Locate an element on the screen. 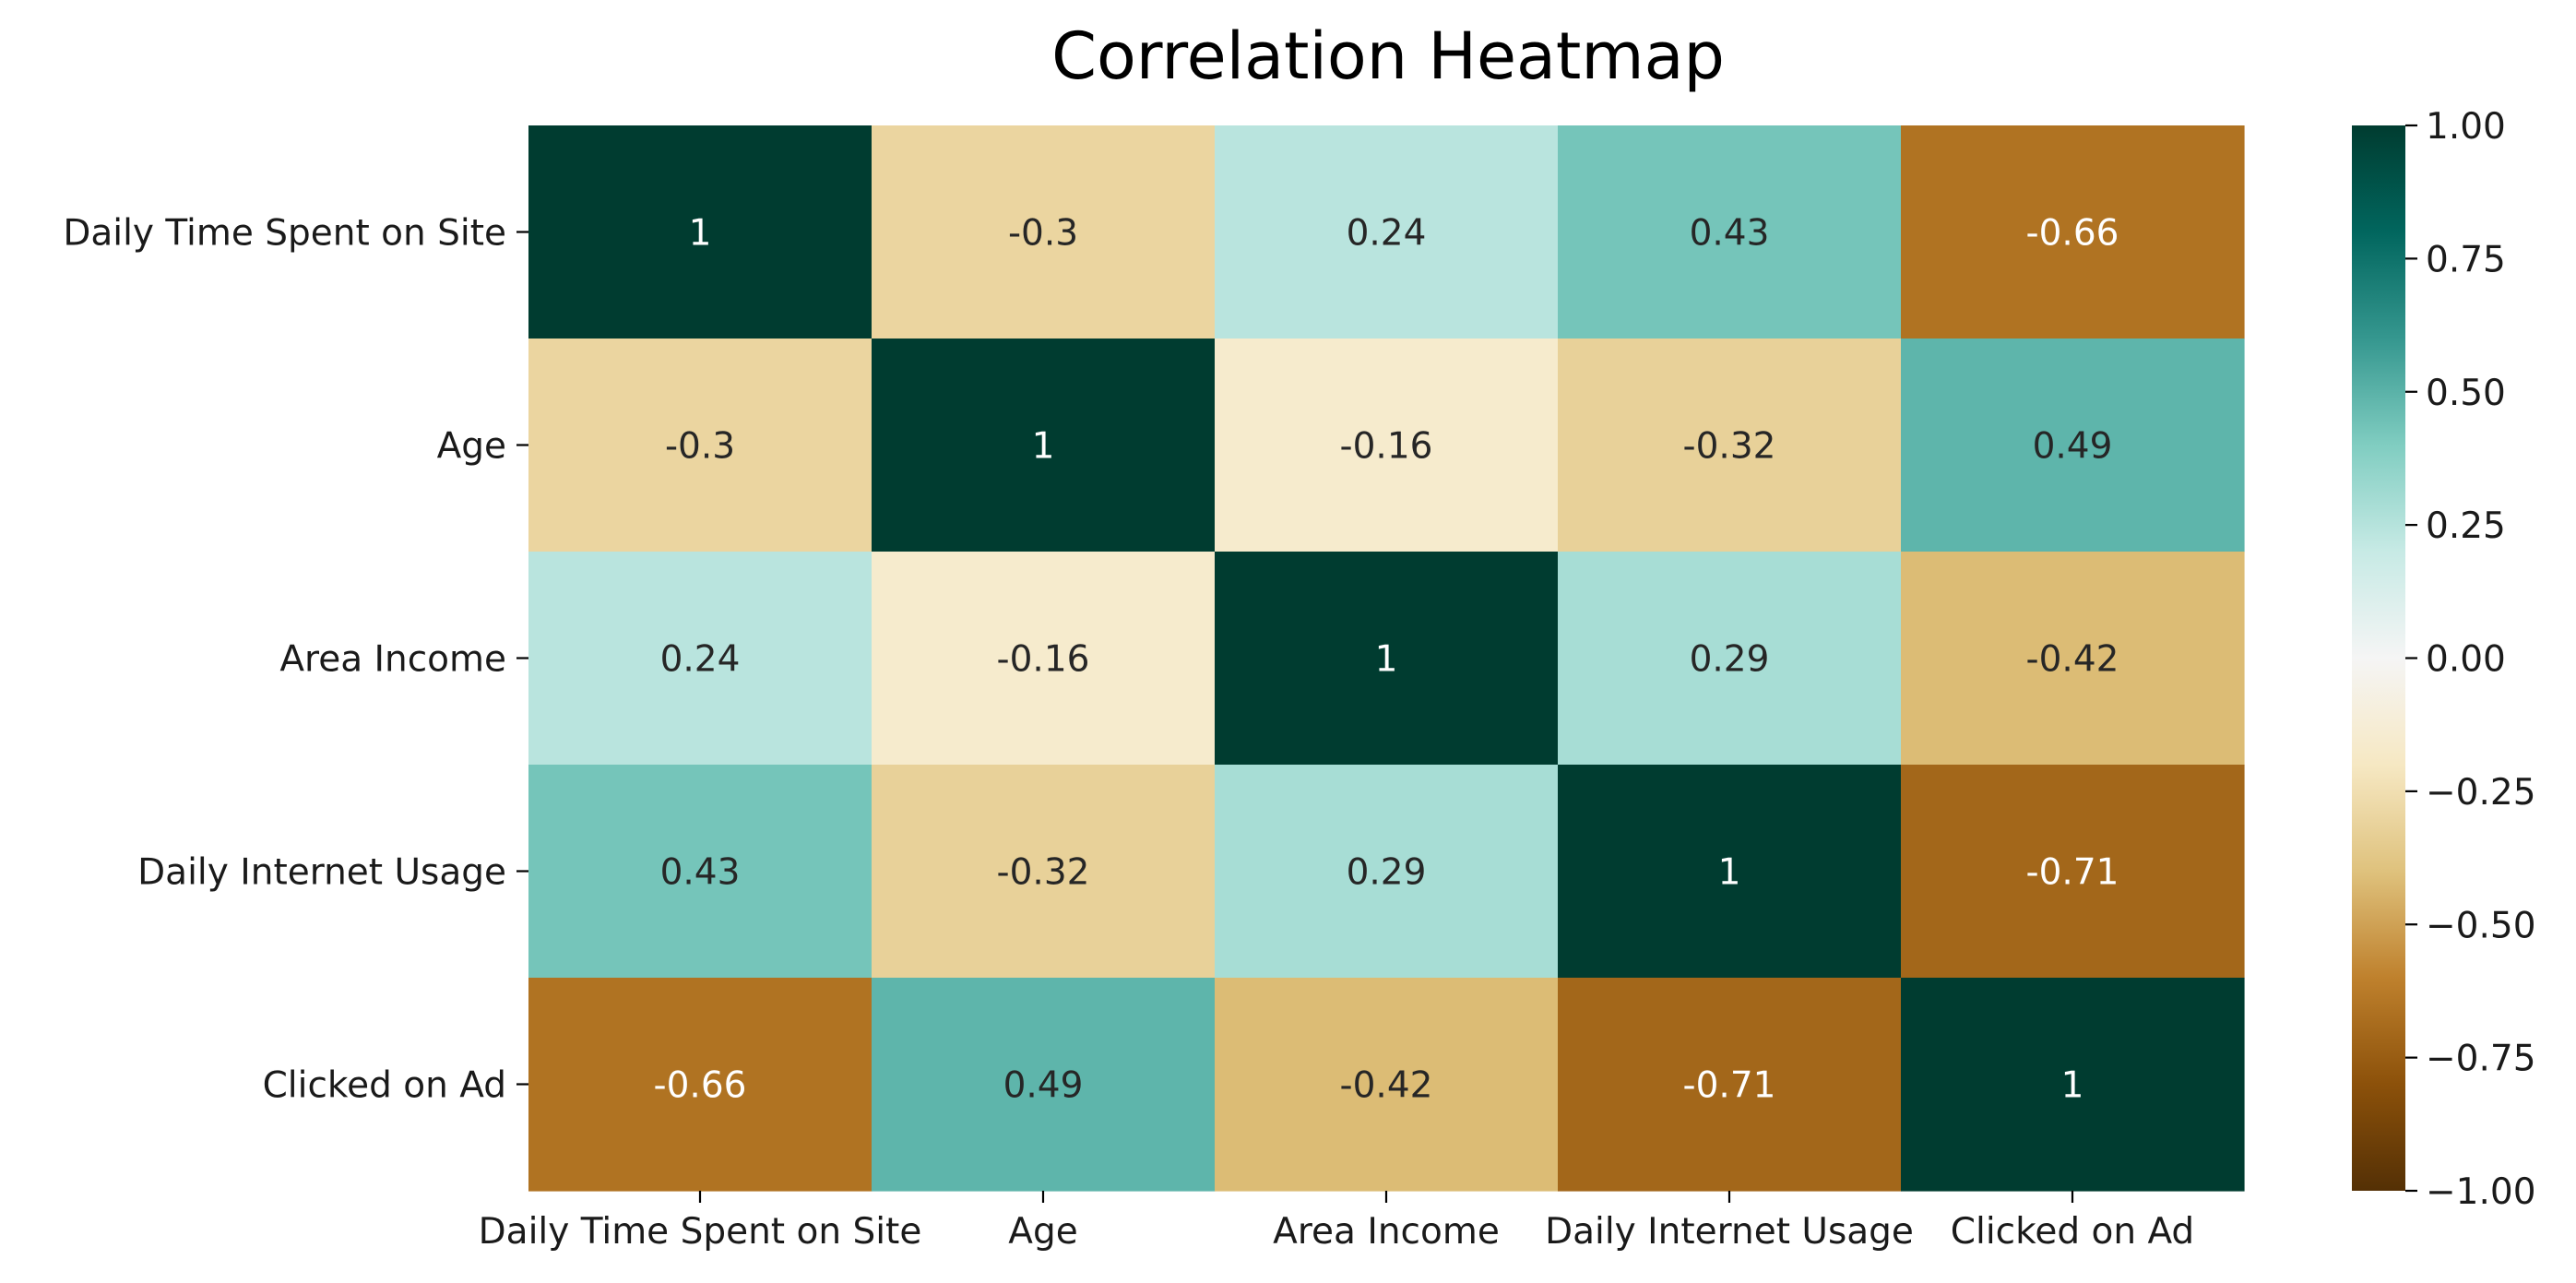  y-tick-label-daily-internet-usage: Daily Internet Usage is located at coordinates (321, 873).